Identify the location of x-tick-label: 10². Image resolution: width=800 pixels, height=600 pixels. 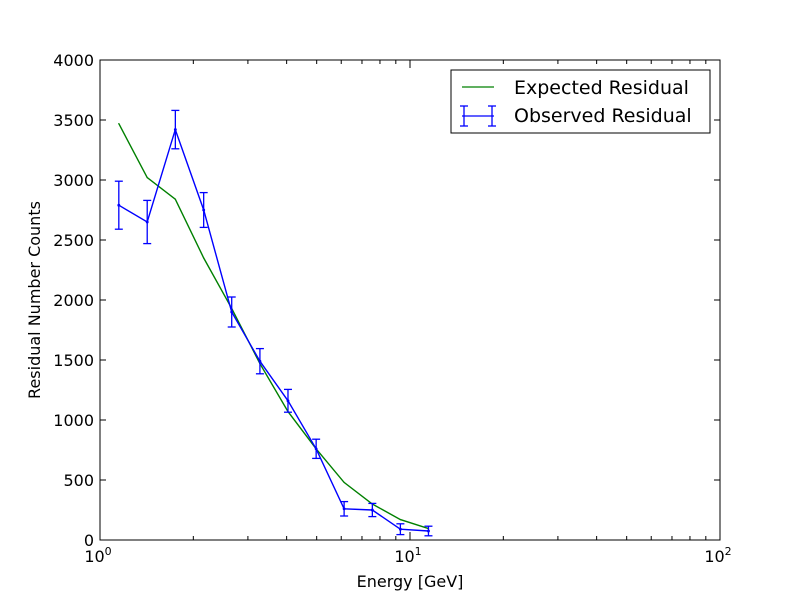
(717, 555).